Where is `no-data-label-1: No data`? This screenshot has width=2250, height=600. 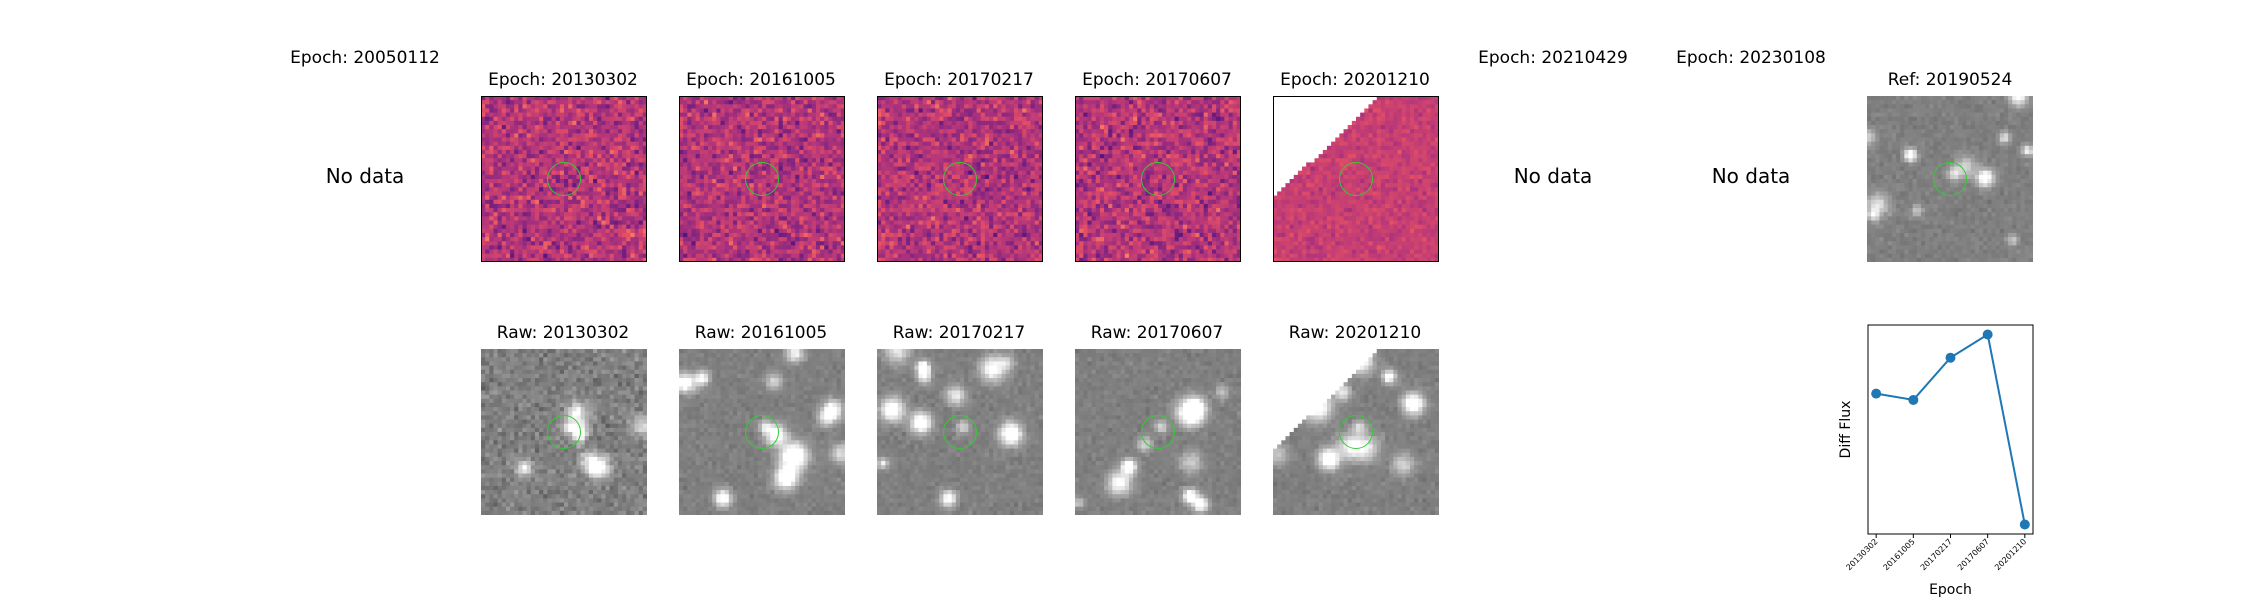
no-data-label-1: No data is located at coordinates (365, 176).